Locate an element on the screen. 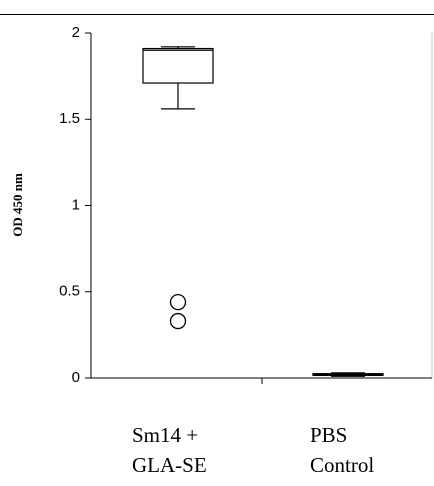  y-axis-label: OD 450 nm is located at coordinates (17, 205).